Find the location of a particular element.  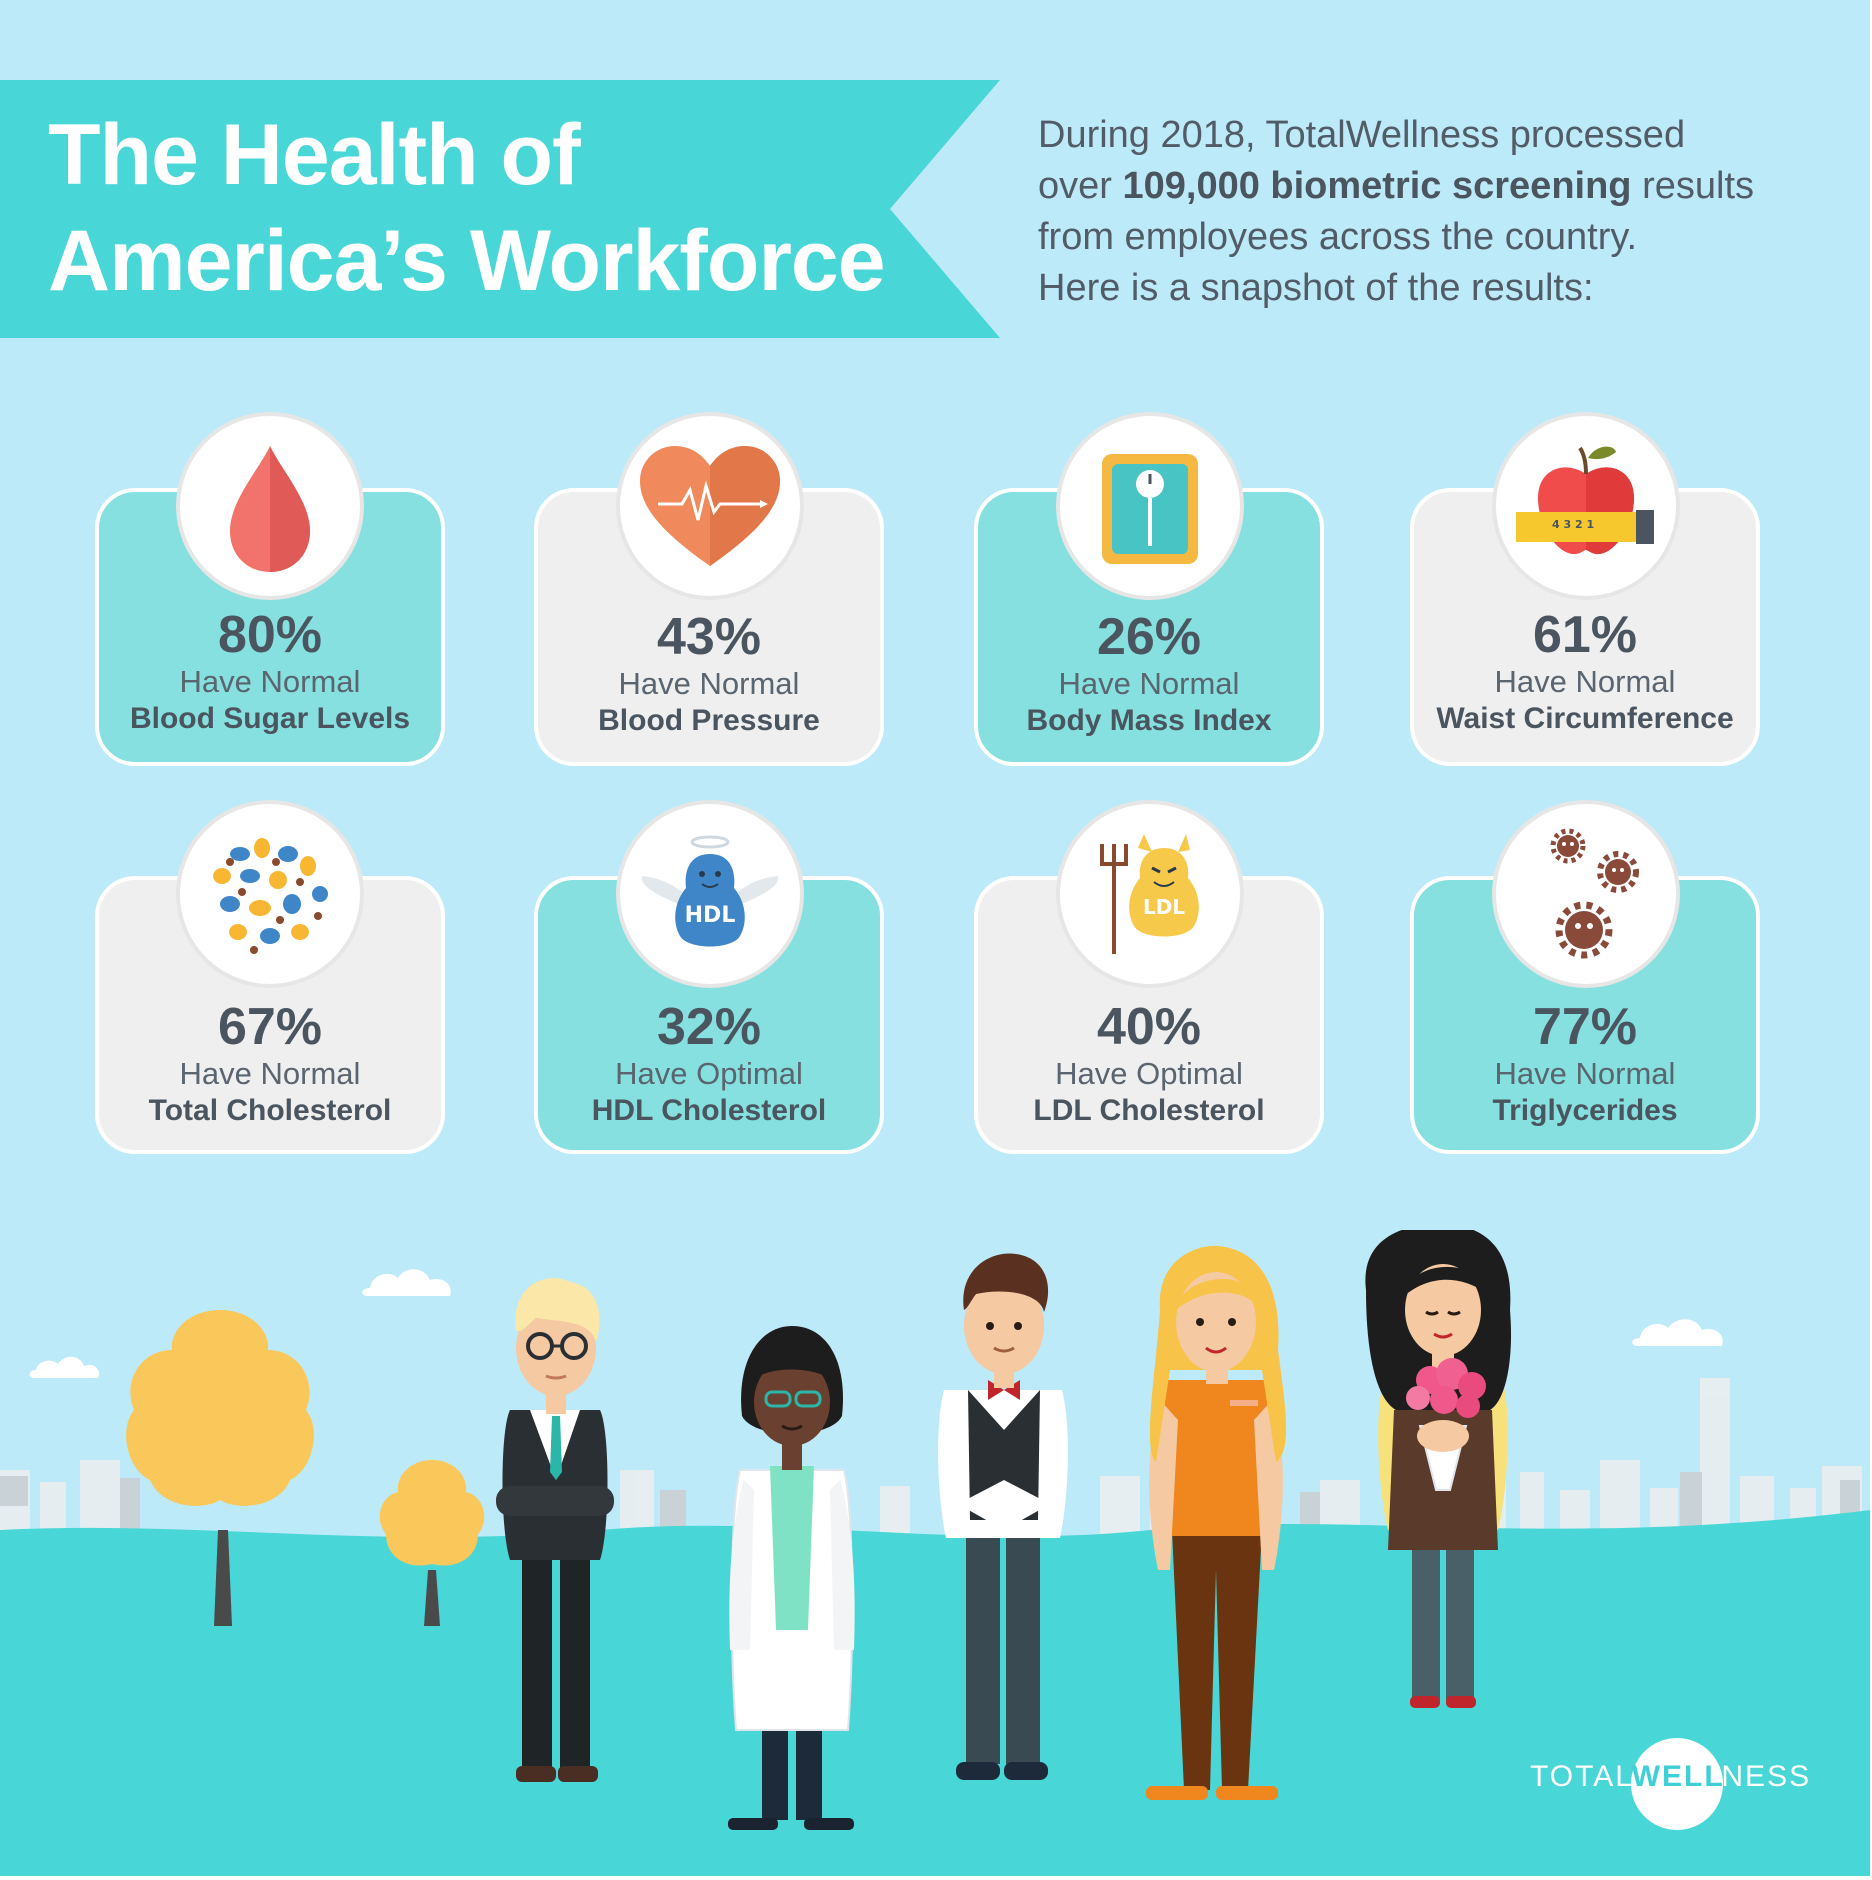

stat-percent: 43% is located at coordinates (709, 637).